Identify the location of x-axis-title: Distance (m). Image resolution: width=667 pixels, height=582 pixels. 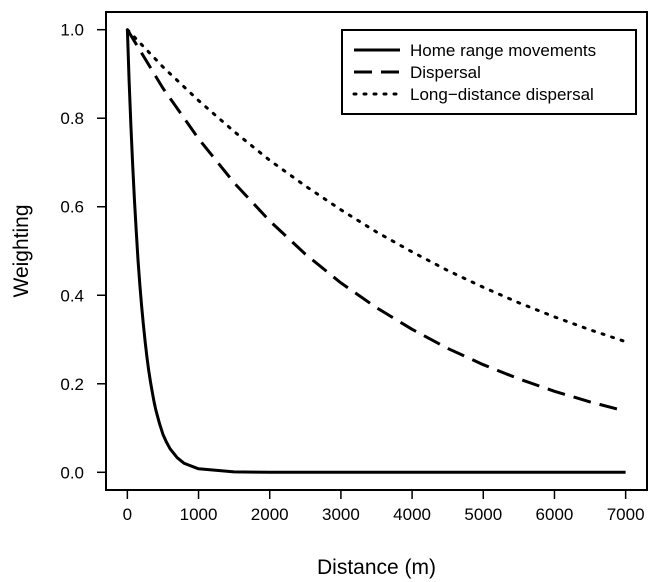
(376, 567).